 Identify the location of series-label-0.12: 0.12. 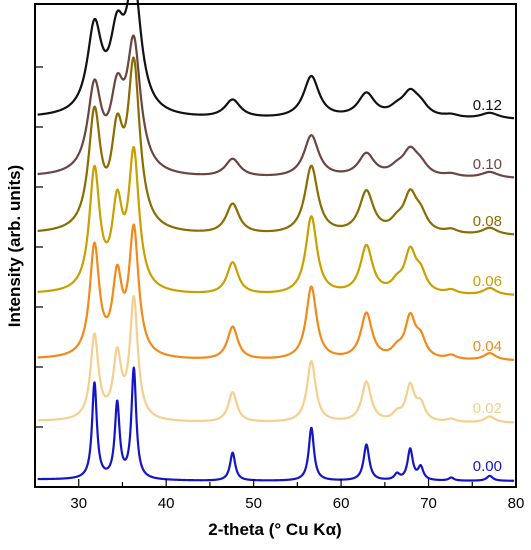
(487, 105).